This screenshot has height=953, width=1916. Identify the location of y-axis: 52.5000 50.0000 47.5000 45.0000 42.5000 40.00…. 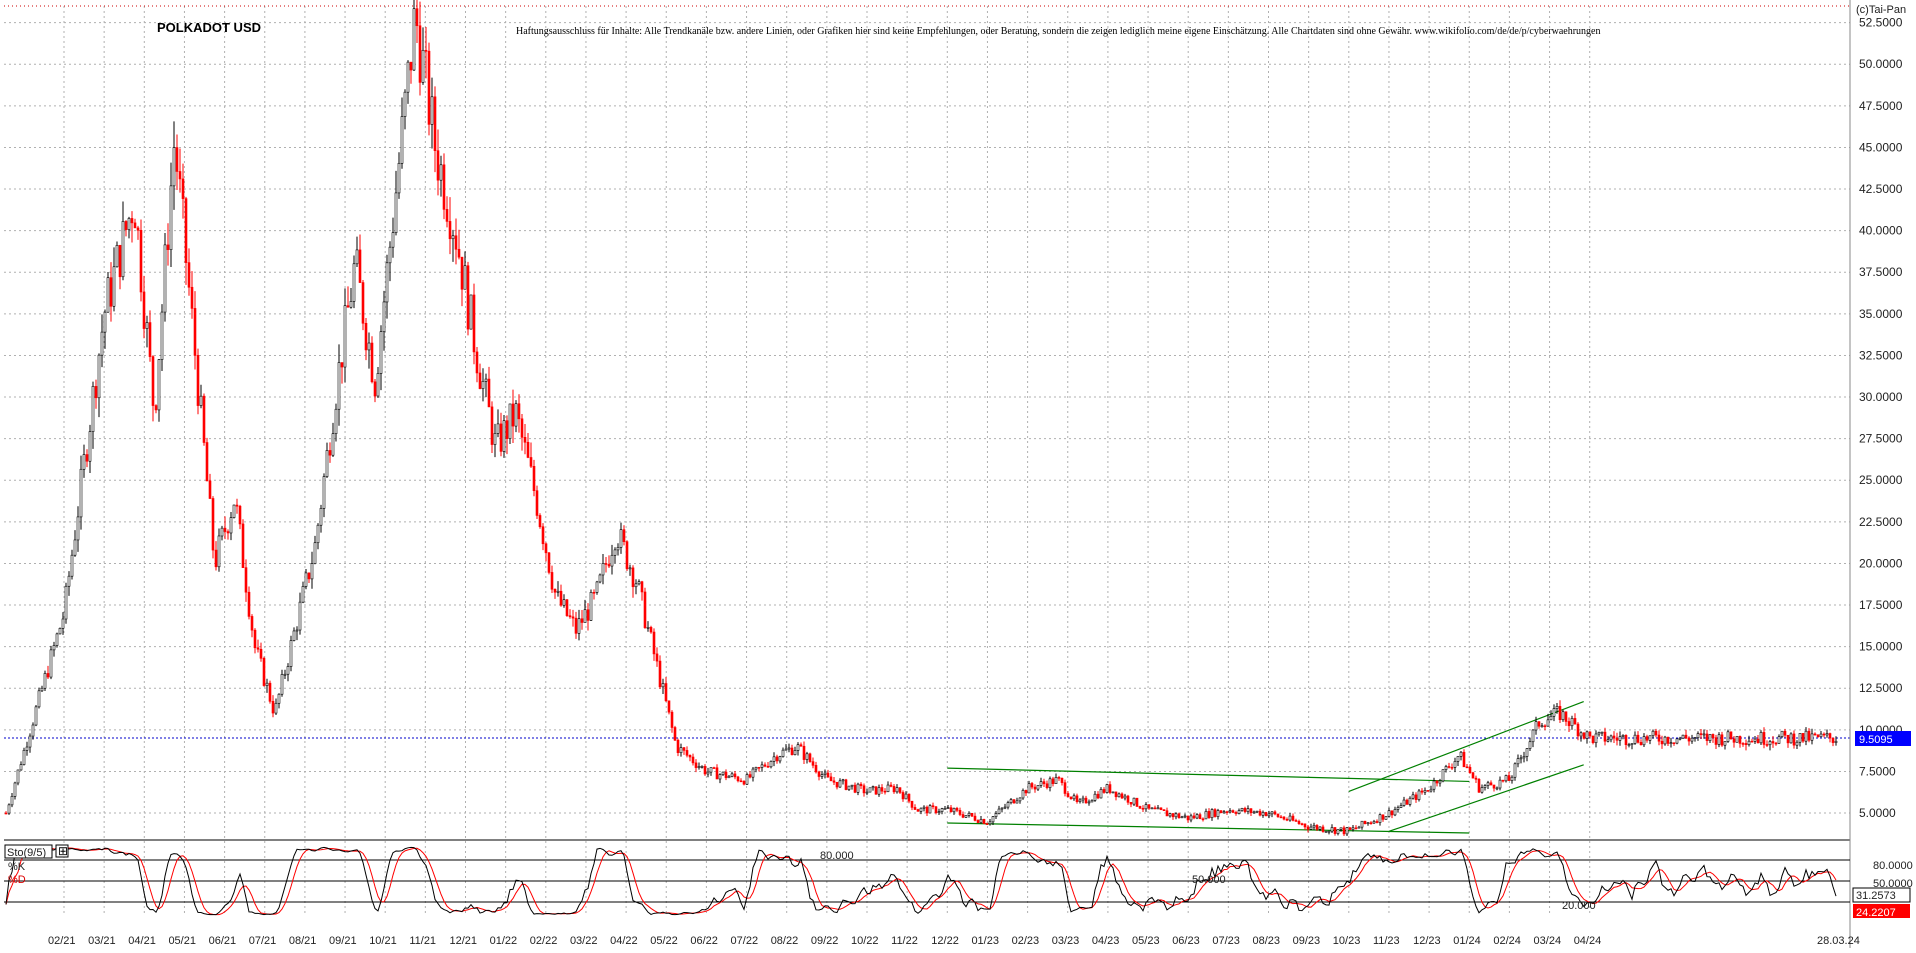
(1876, 474).